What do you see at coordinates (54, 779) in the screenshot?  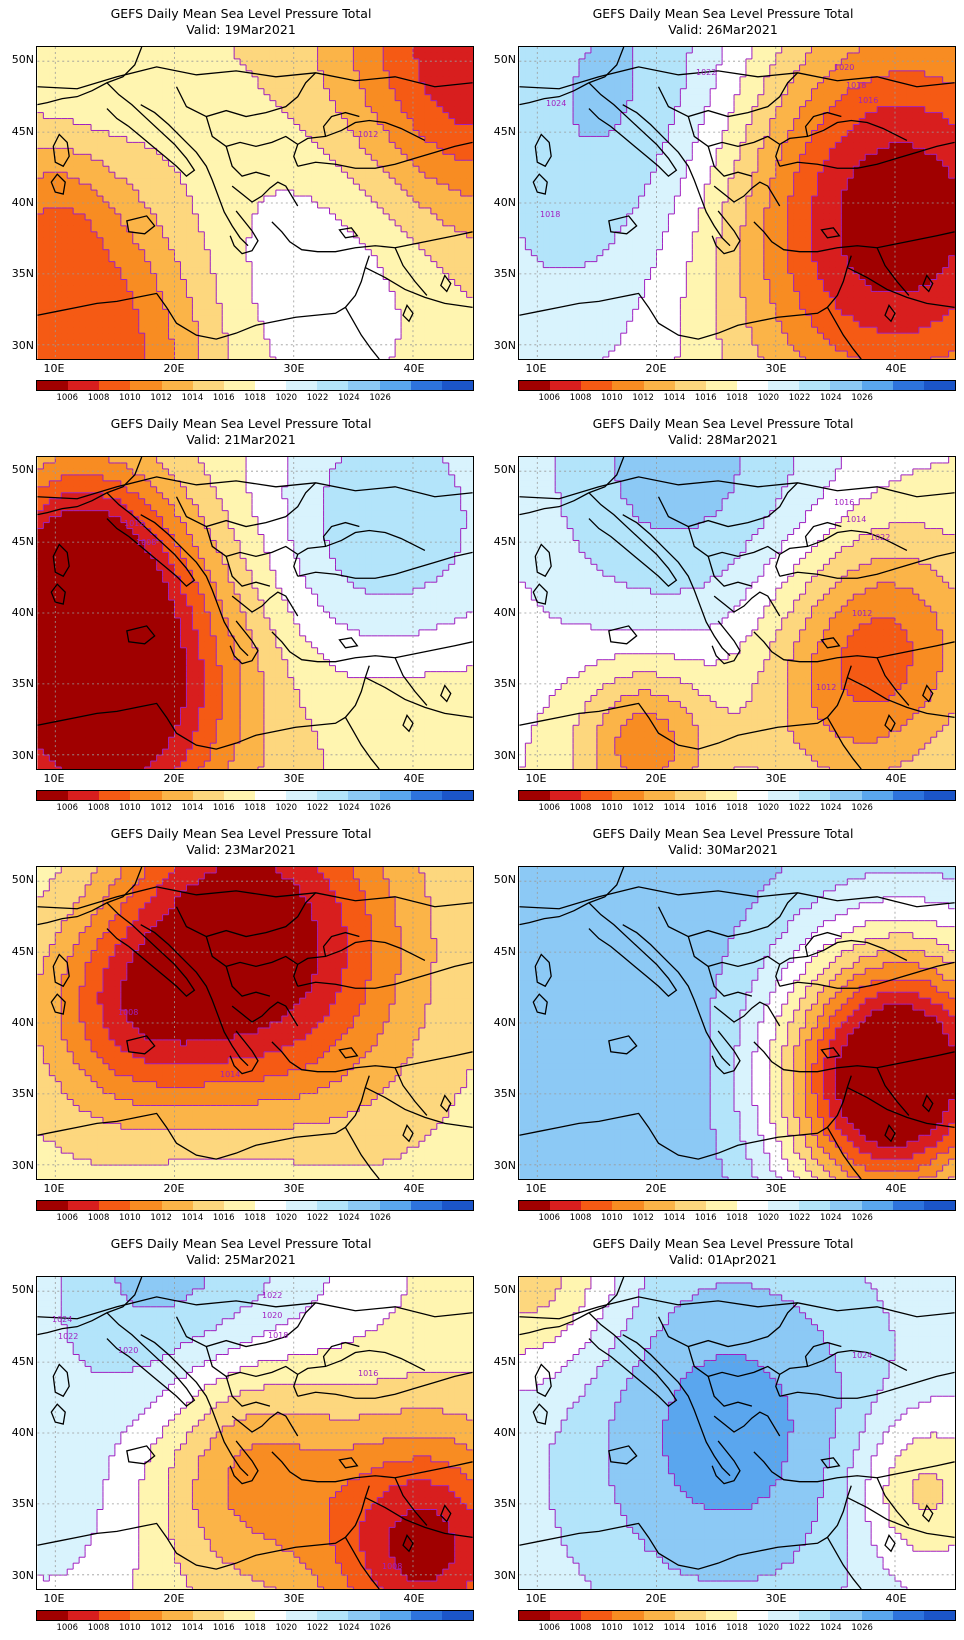 I see `longitude-tick-label: 10E` at bounding box center [54, 779].